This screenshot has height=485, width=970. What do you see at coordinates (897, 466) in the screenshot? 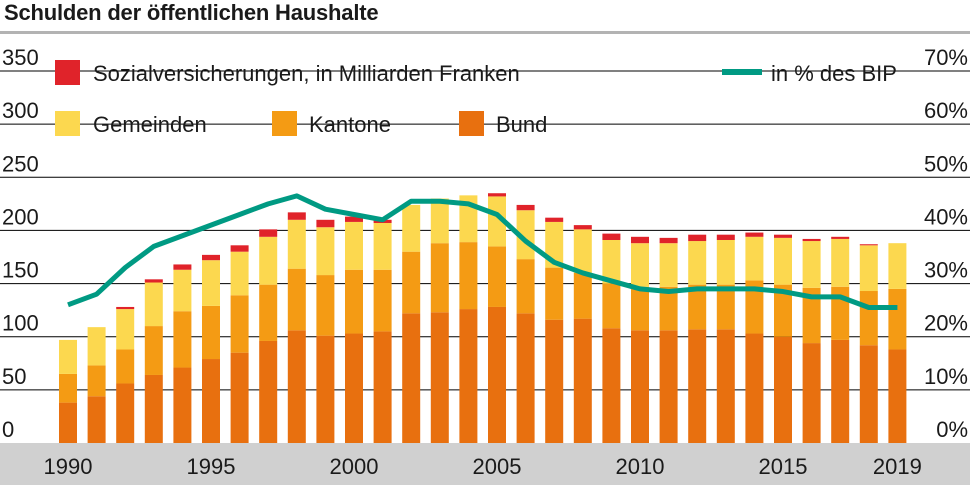
I see `x-tick-label: 2019` at bounding box center [897, 466].